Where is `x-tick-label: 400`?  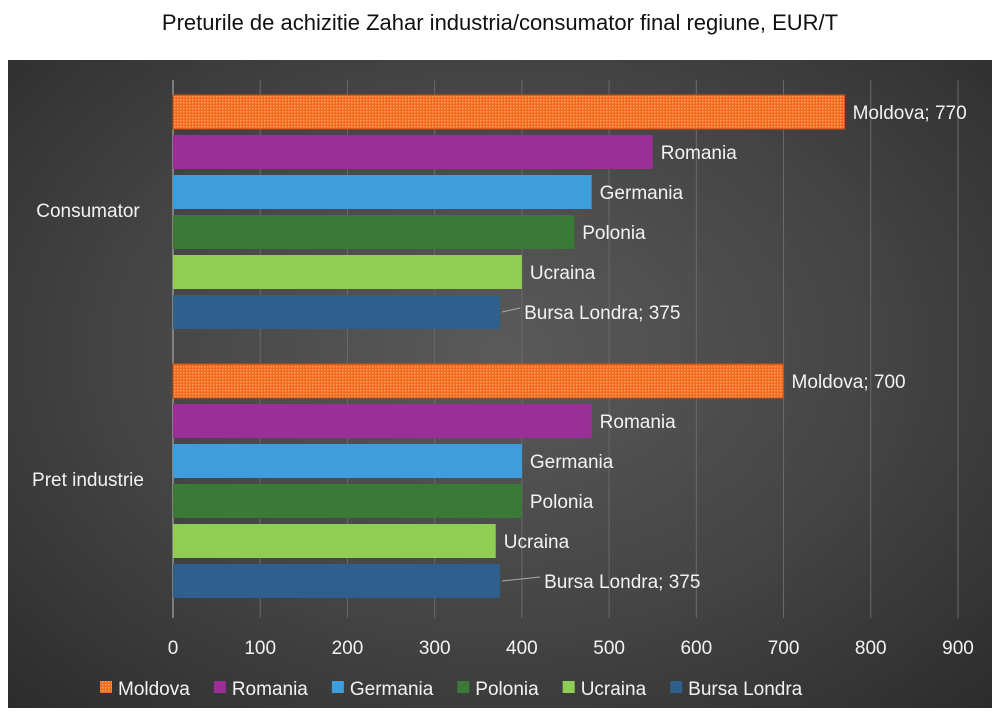
x-tick-label: 400 is located at coordinates (522, 648).